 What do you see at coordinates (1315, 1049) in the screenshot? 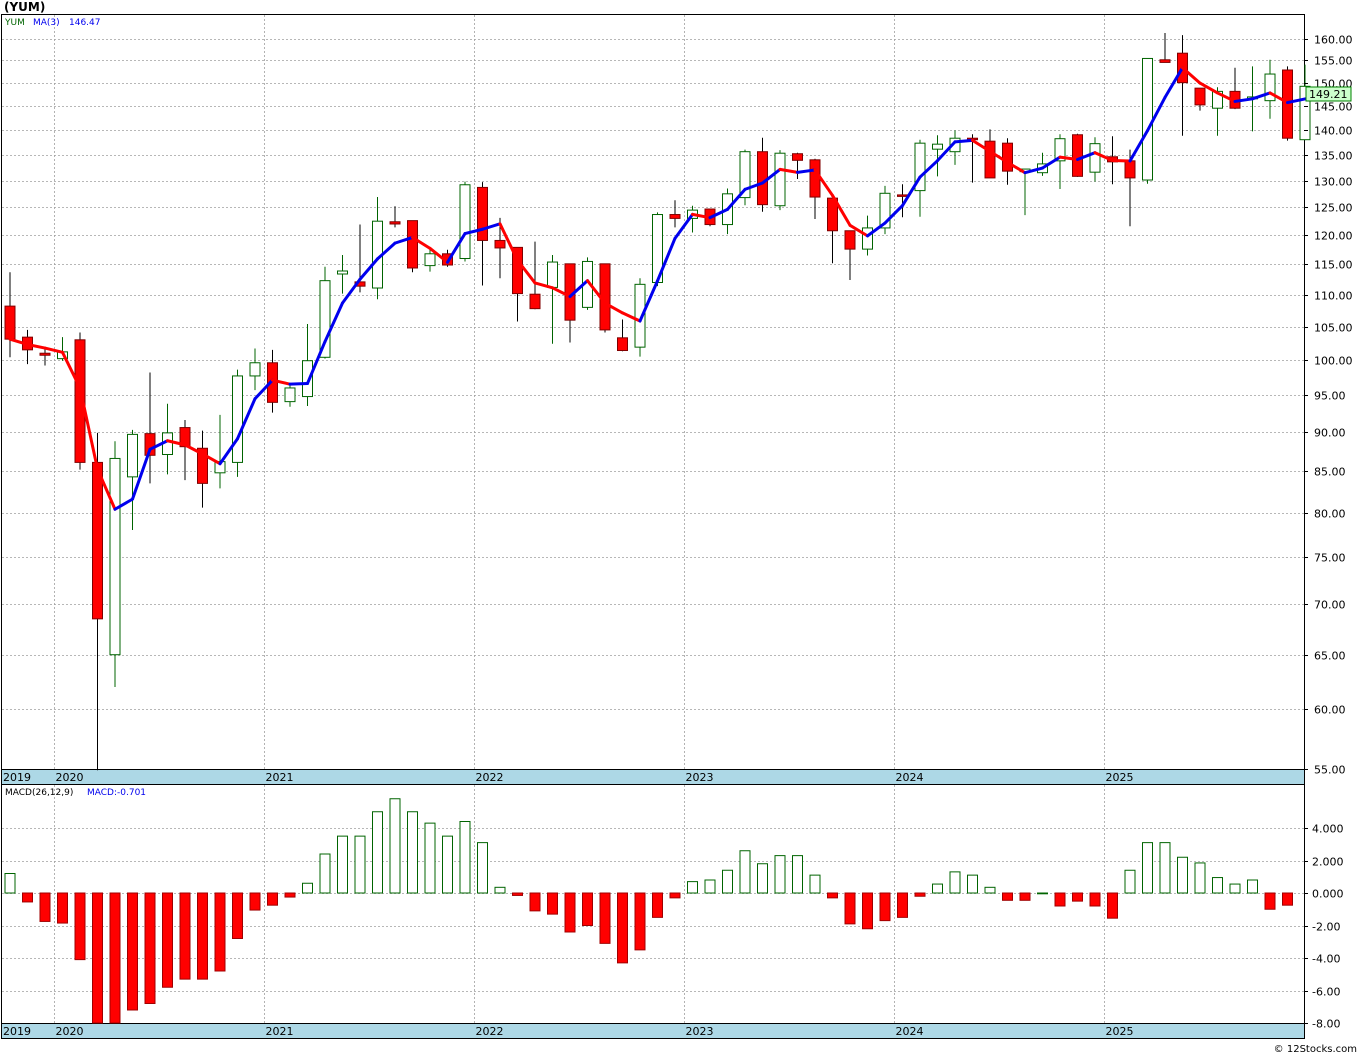
I see `watermark: © 12Stocks.com` at bounding box center [1315, 1049].